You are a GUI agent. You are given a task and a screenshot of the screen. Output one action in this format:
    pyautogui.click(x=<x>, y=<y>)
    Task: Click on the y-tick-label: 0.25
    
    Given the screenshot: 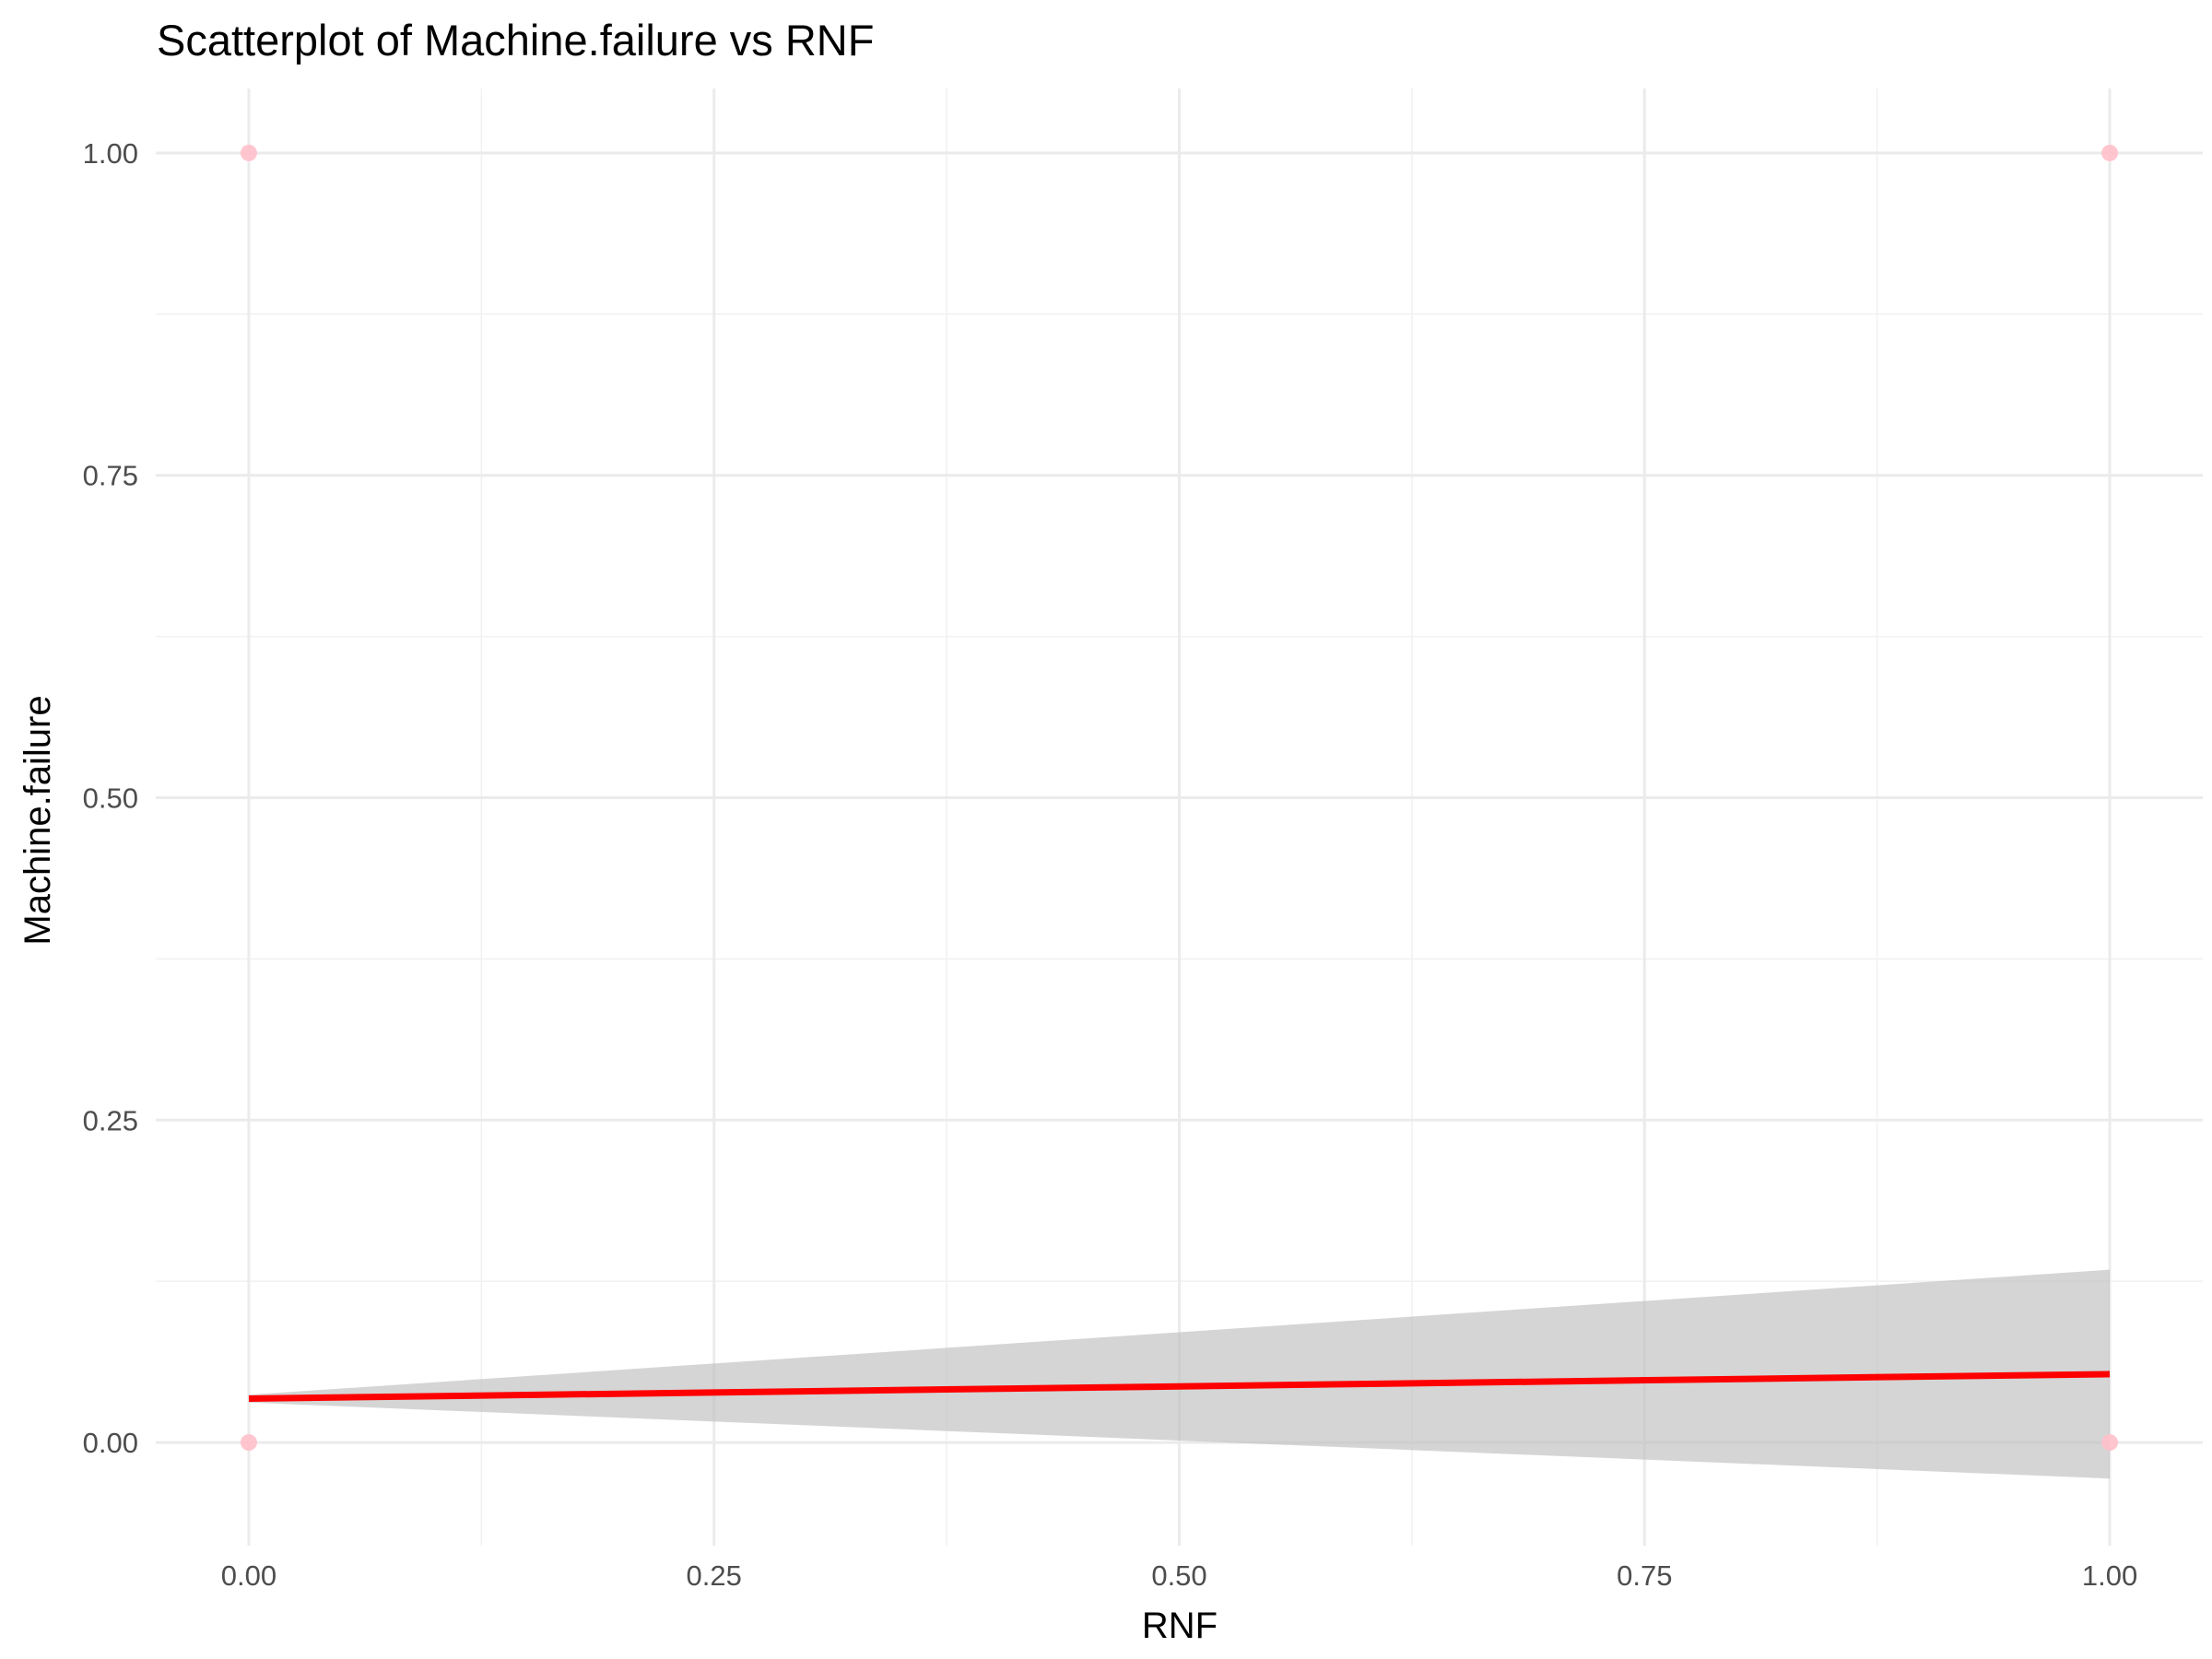 What is the action you would take?
    pyautogui.click(x=110, y=1120)
    